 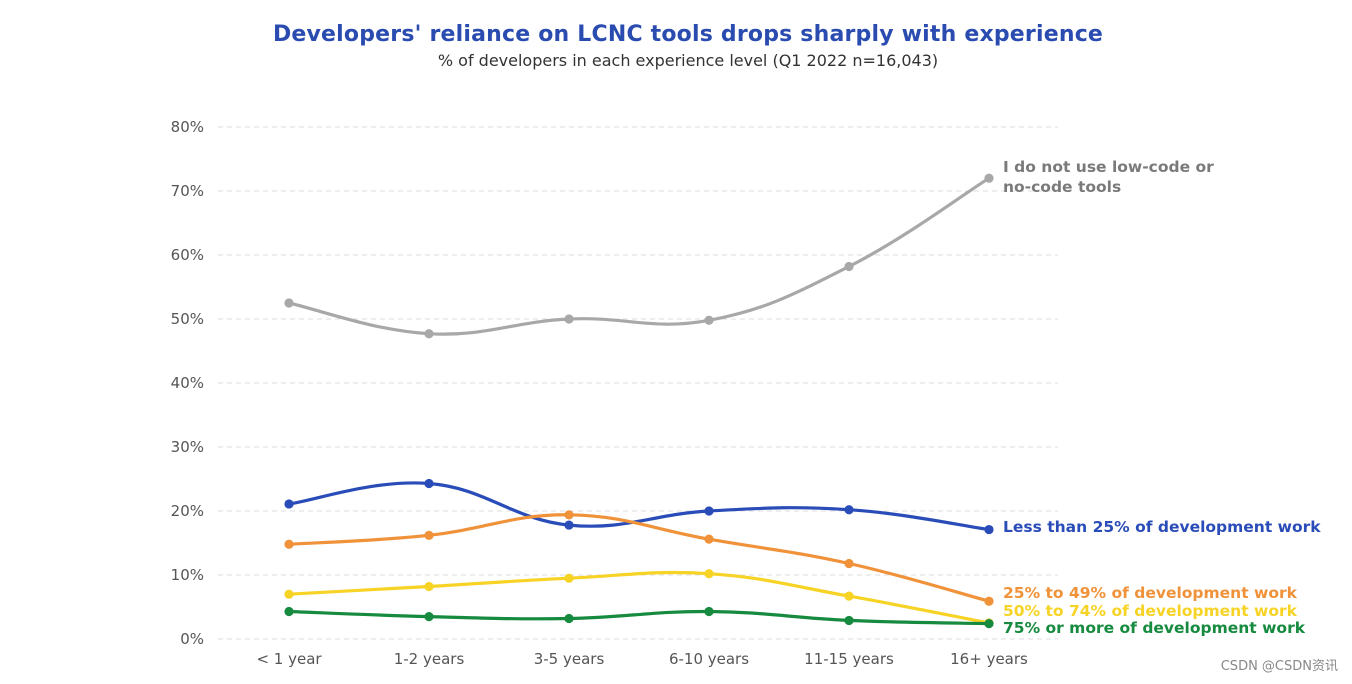 What do you see at coordinates (1279, 666) in the screenshot?
I see `watermark: CSDN @CSDN资讯` at bounding box center [1279, 666].